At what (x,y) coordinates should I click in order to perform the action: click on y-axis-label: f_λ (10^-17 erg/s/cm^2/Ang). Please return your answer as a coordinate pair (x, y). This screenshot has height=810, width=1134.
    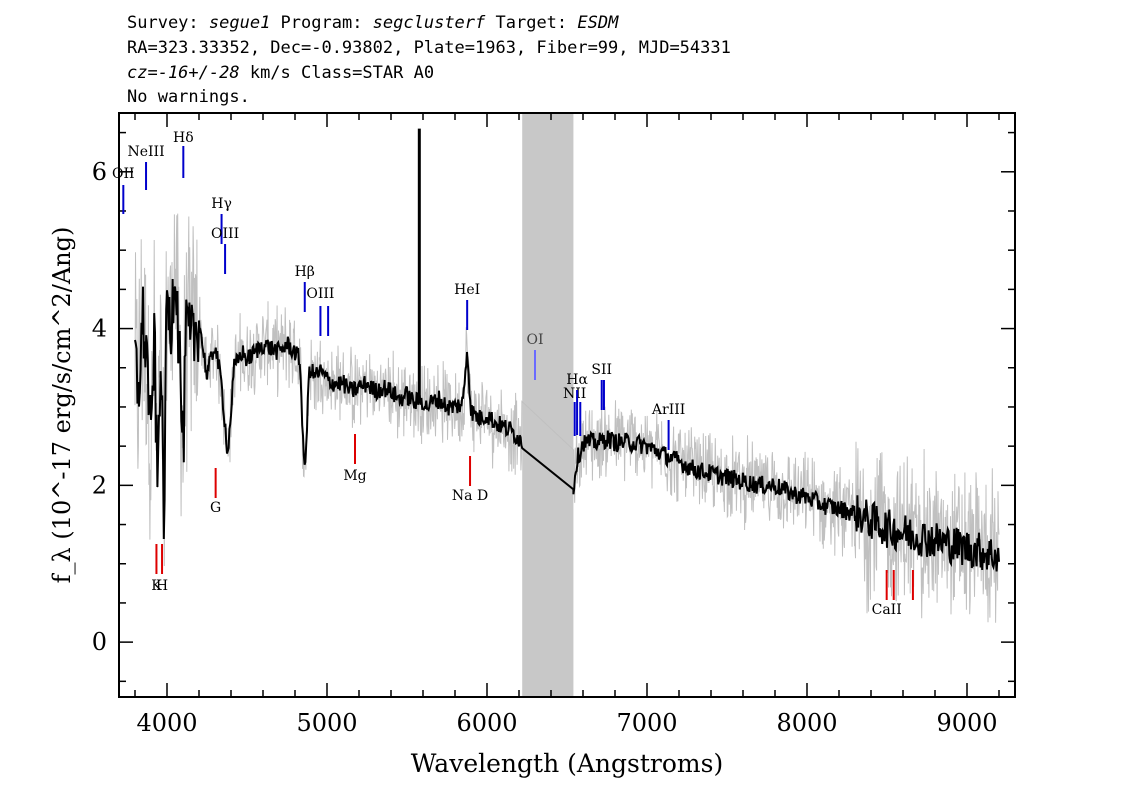
    Looking at the image, I should click on (62, 405).